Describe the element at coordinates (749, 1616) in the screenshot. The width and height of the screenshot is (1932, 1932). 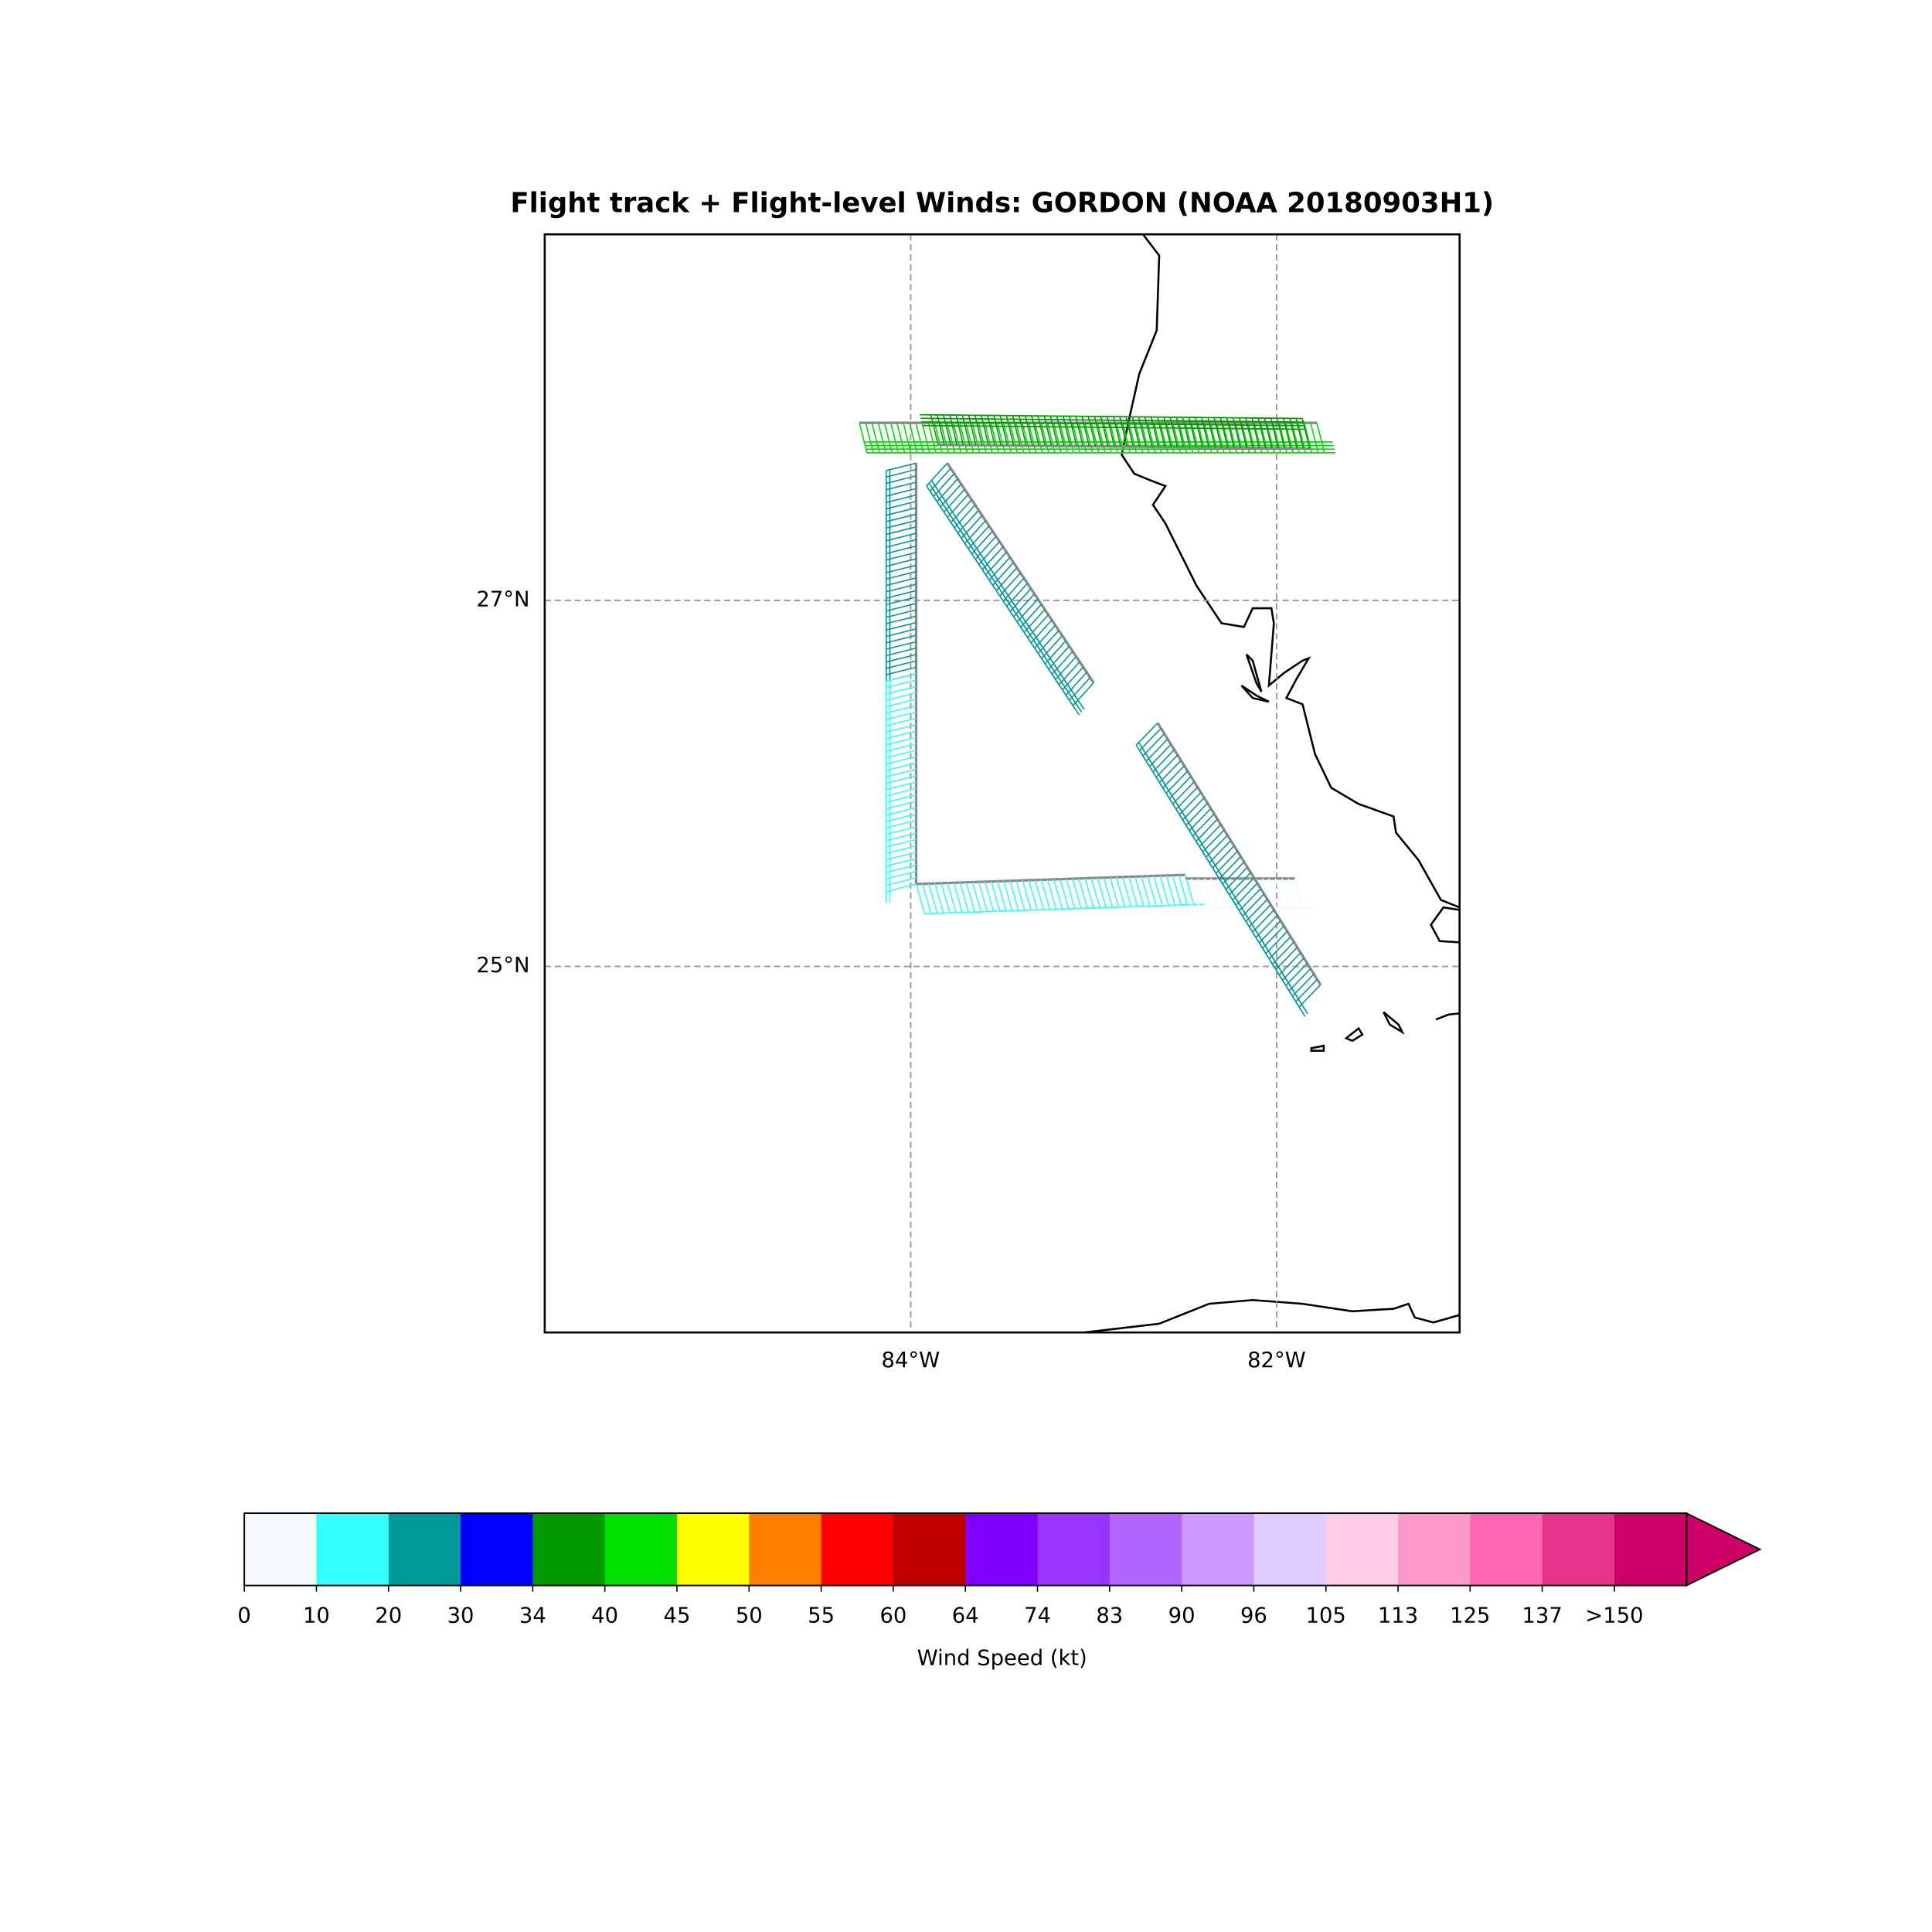
I see `colorbar-tick-label: 50` at that location.